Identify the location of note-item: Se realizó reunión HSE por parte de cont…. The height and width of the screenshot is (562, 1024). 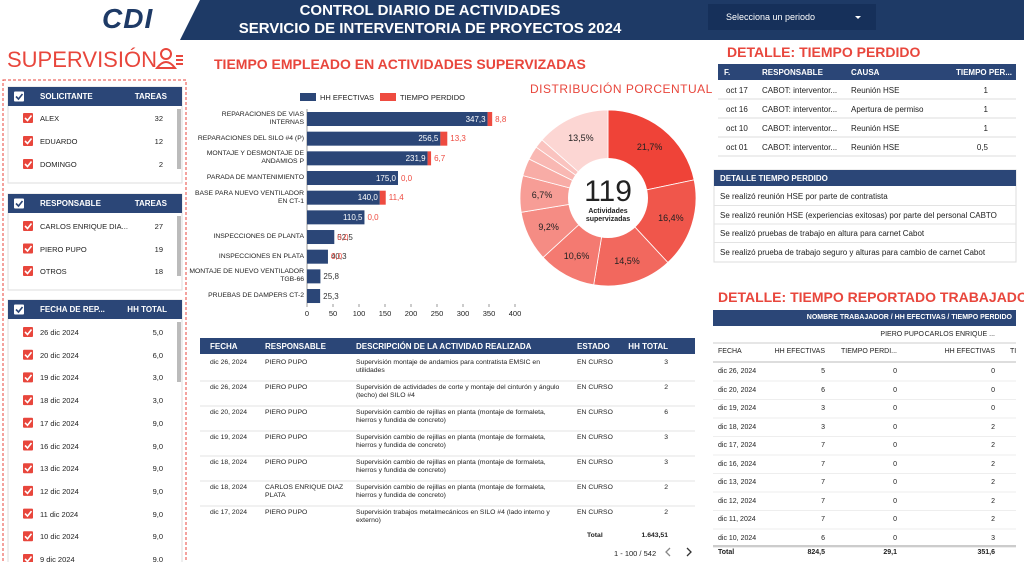
(804, 196).